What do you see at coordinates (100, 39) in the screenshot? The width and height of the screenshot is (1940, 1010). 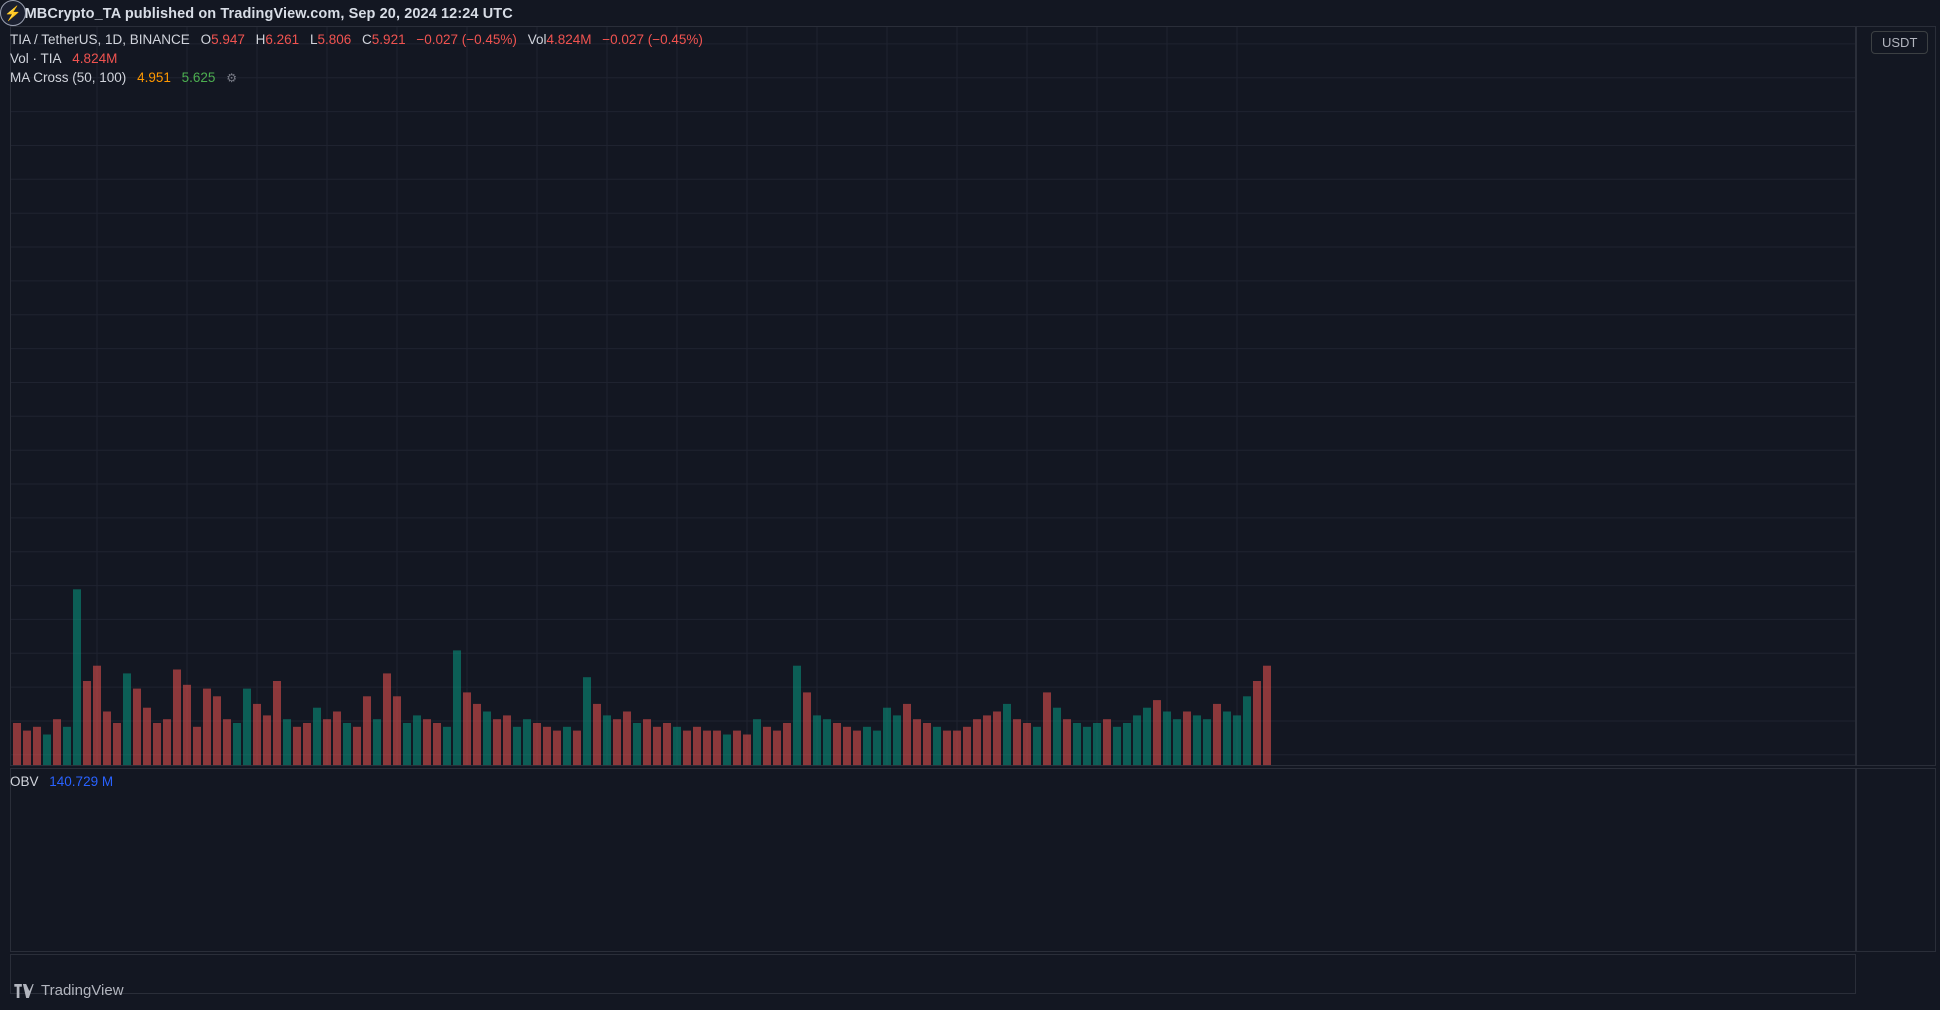 I see `symbol-title: TIA / TetherUS, 1D, BINANCE` at bounding box center [100, 39].